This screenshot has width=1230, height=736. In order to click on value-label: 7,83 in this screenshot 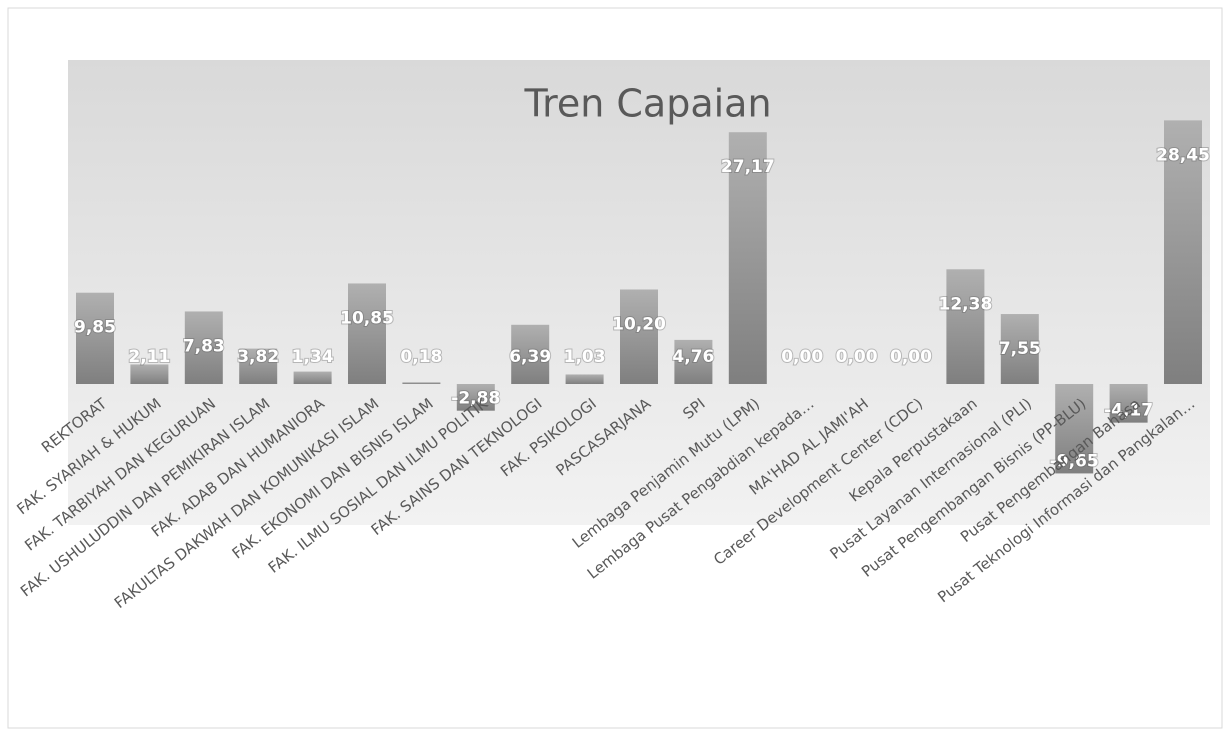, I will do `click(204, 346)`.